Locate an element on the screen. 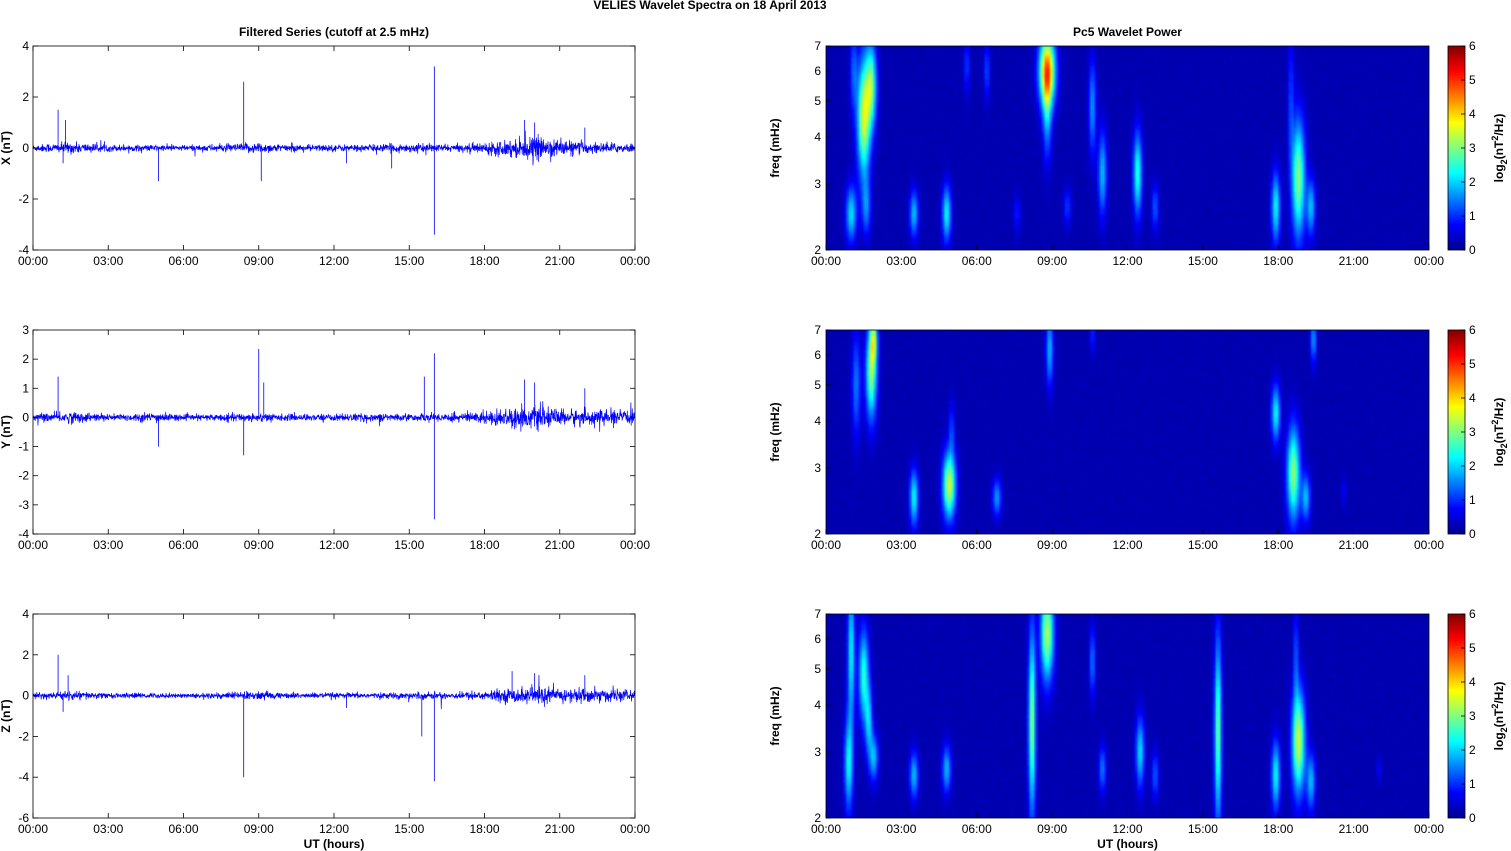 The width and height of the screenshot is (1511, 851). x-axis-label: UT (hours) is located at coordinates (1127, 844).